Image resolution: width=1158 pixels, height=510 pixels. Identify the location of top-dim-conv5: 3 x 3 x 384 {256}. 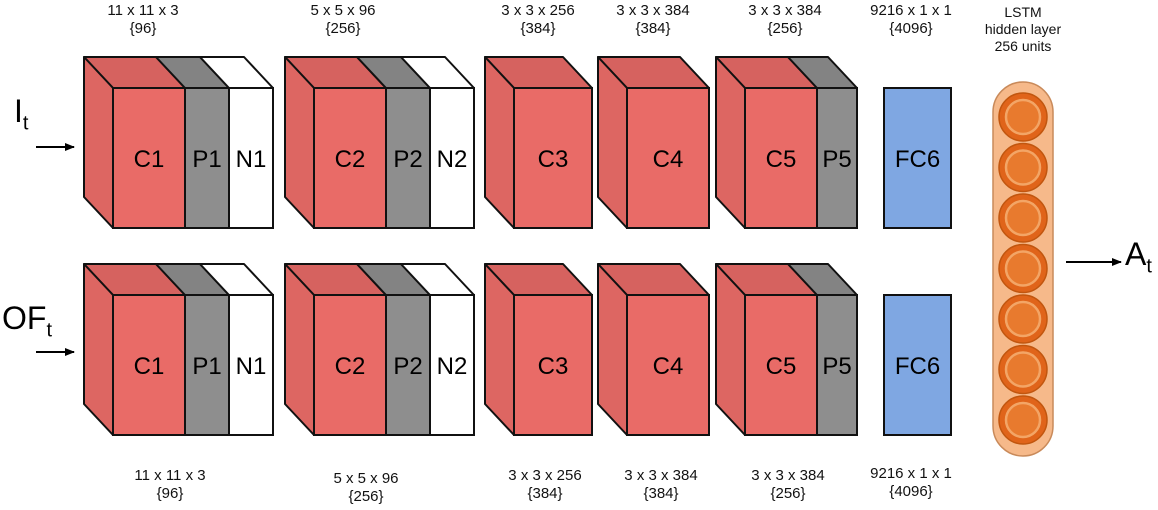
(785, 19).